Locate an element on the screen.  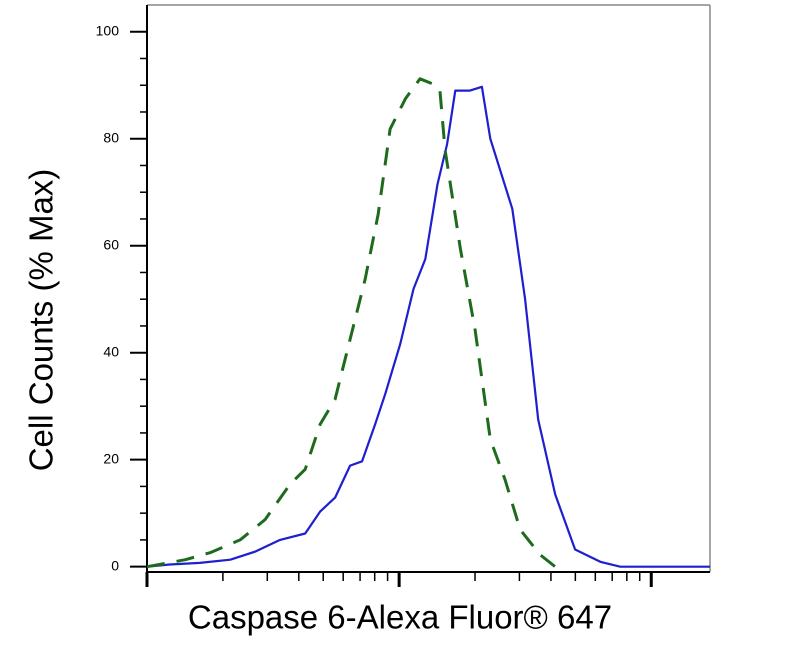
y-tick-label: 60 is located at coordinates (111, 244).